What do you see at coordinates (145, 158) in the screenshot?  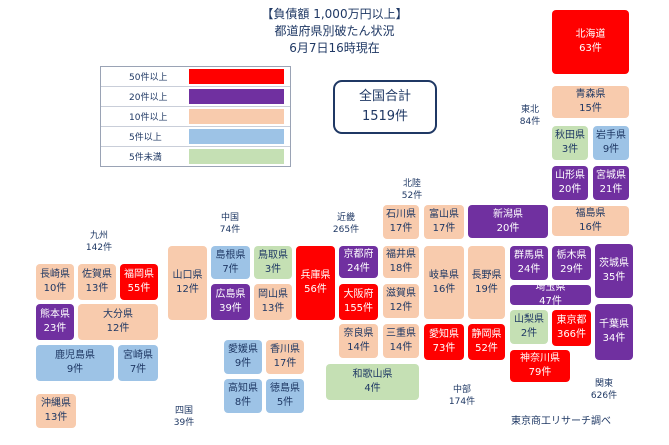 I see `legend-label: 5件未満` at bounding box center [145, 158].